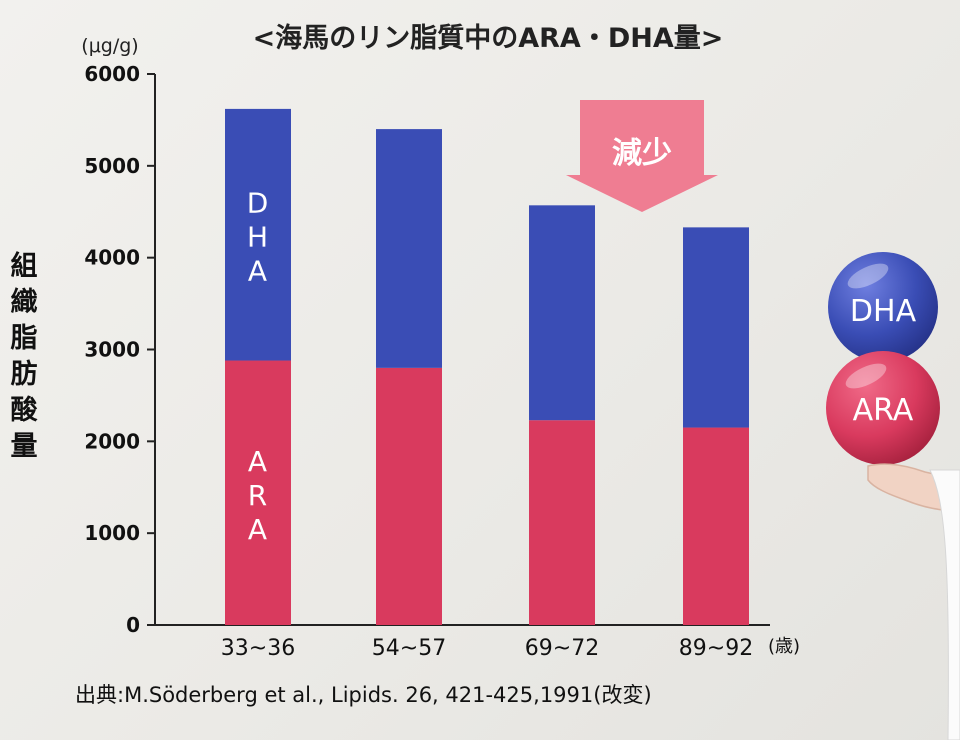 Image resolution: width=960 pixels, height=740 pixels. What do you see at coordinates (24, 374) in the screenshot?
I see `y-axis-label-char: 肪` at bounding box center [24, 374].